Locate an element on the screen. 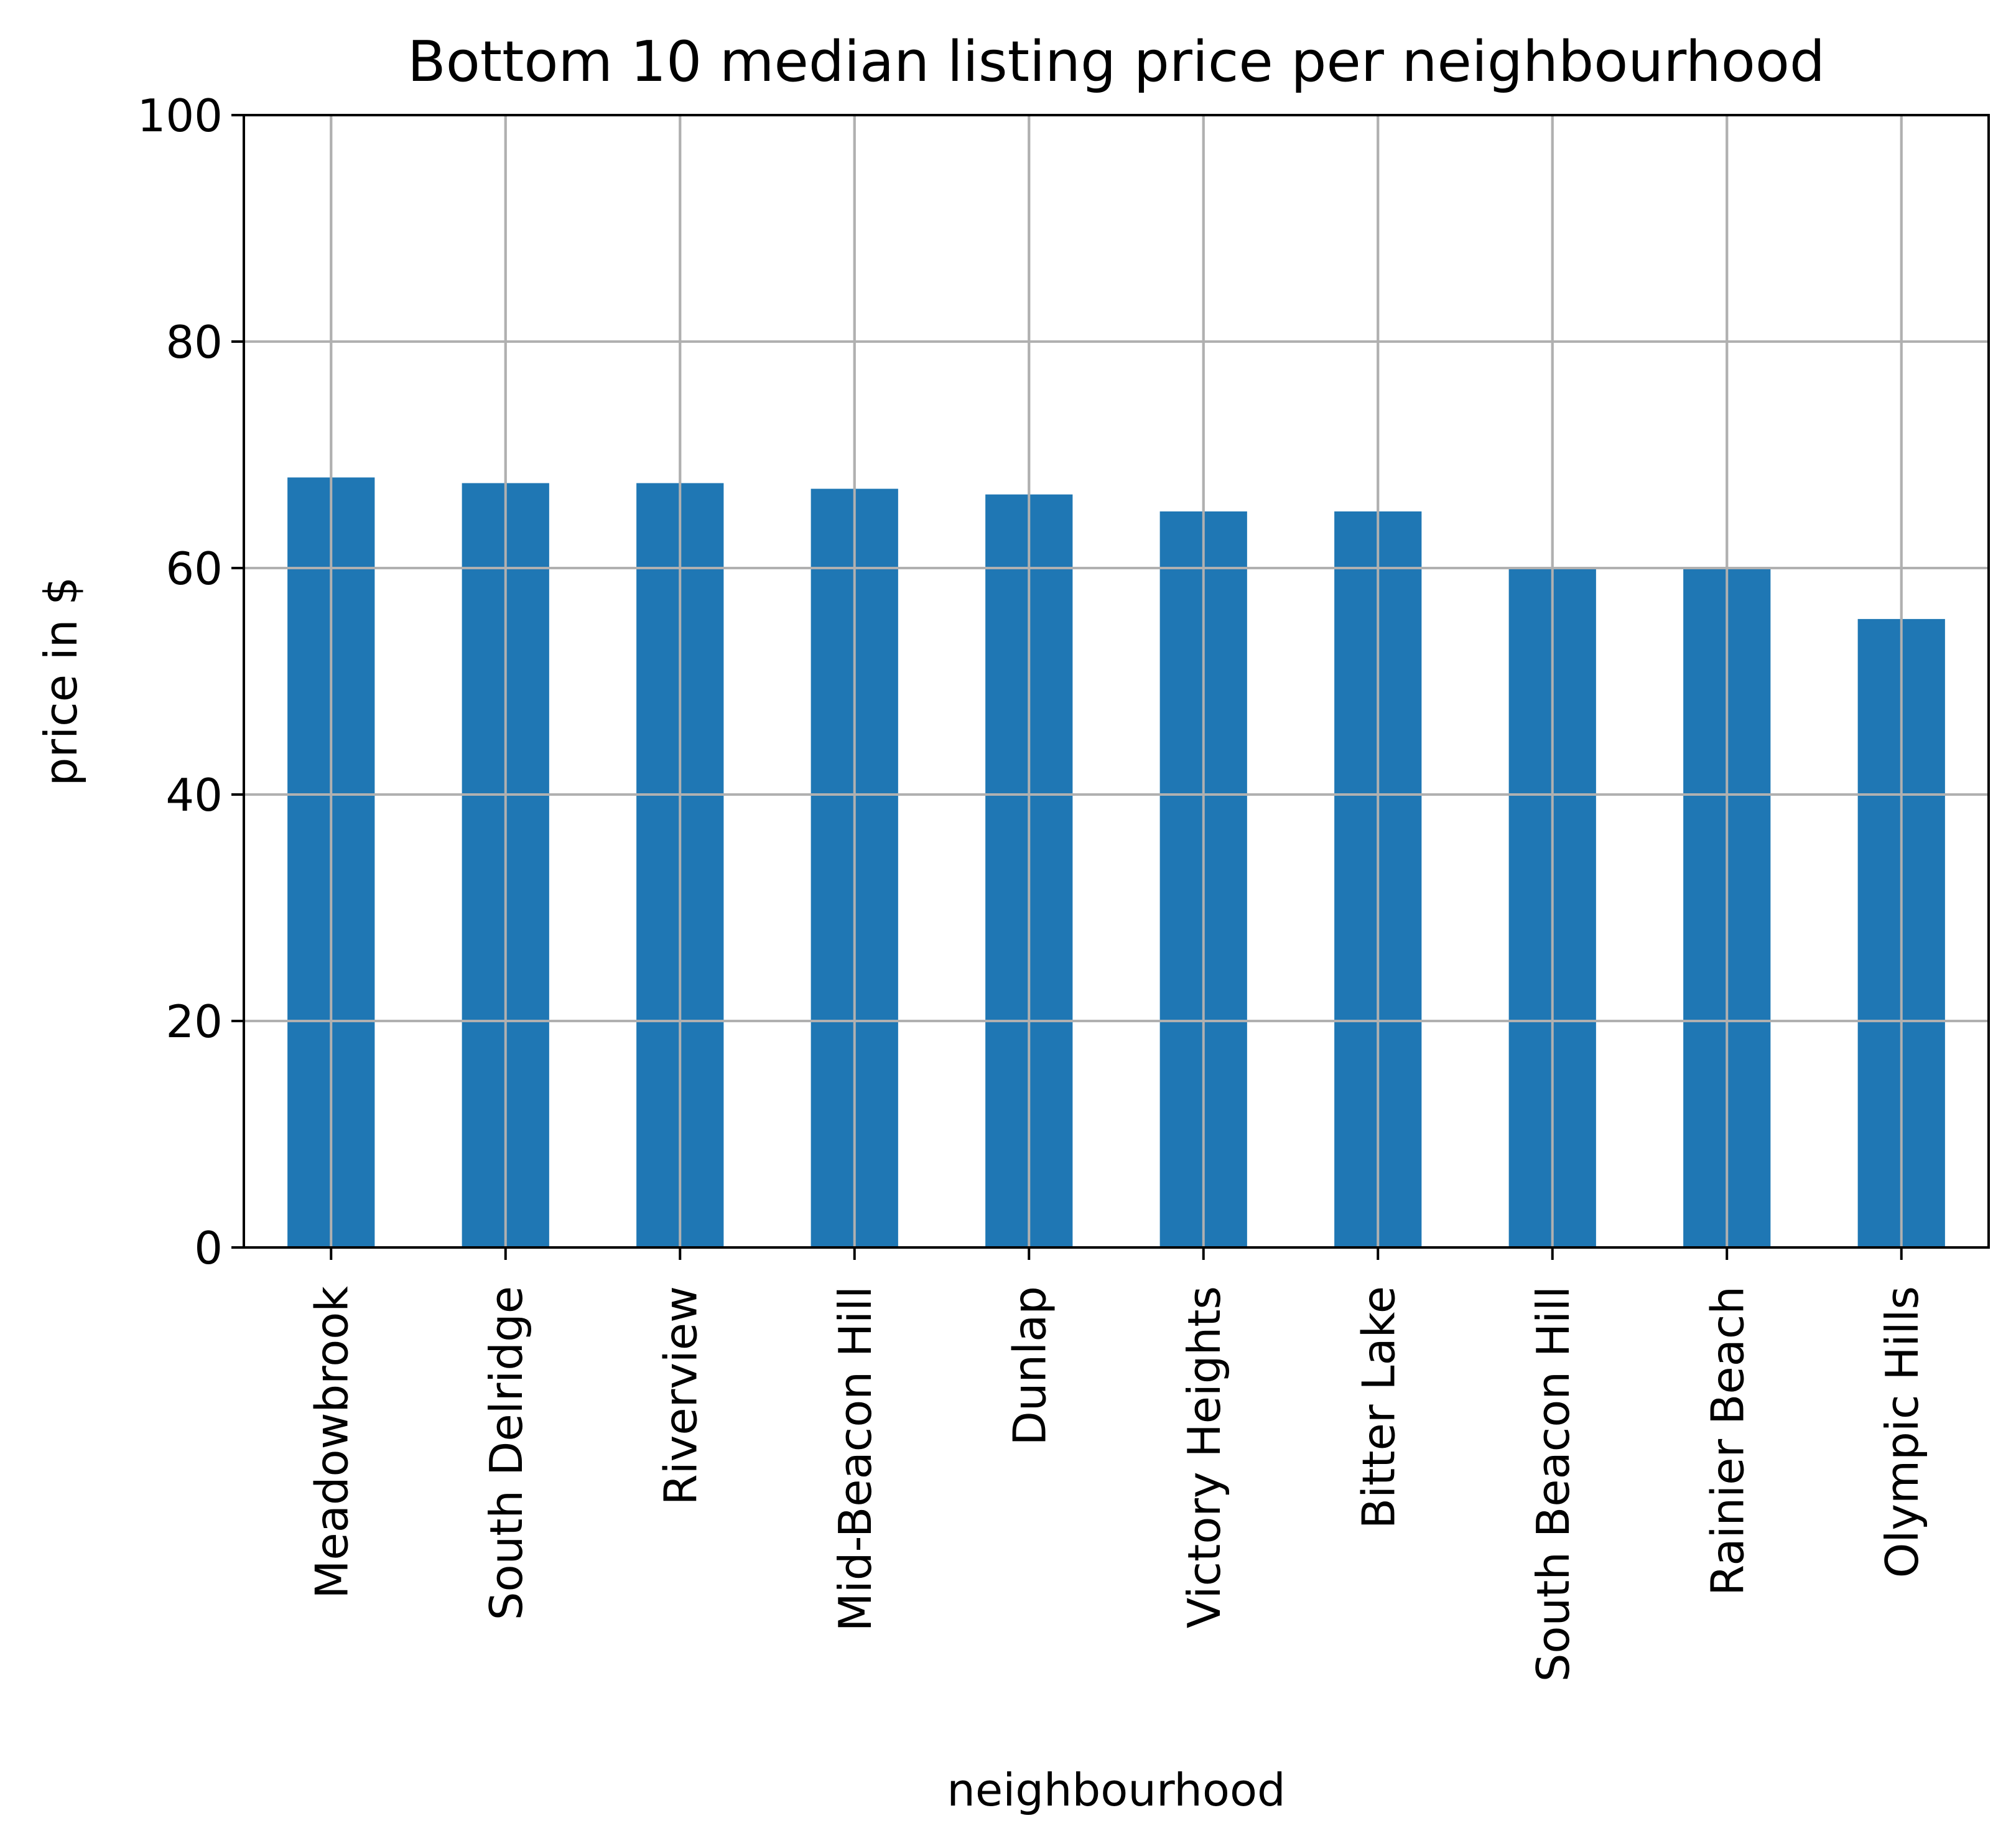 This screenshot has width=2016, height=1846. y-tick-label: 100 is located at coordinates (180, 116).